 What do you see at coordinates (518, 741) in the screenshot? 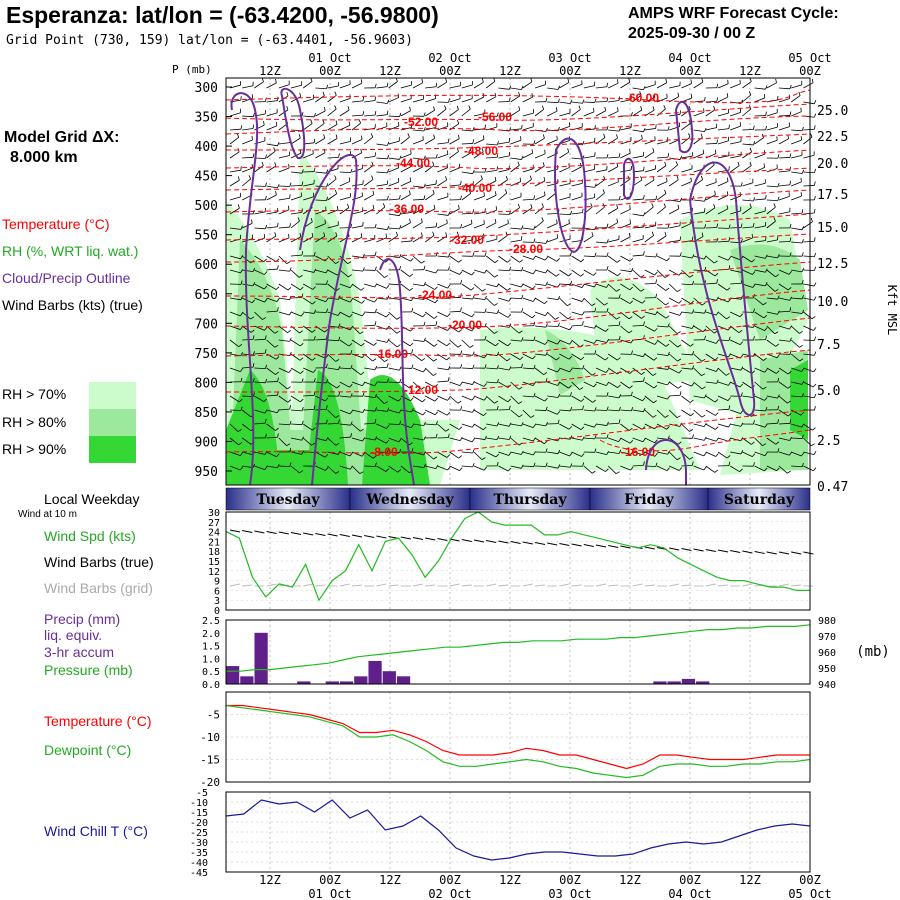
I see `dewpoint-line` at bounding box center [518, 741].